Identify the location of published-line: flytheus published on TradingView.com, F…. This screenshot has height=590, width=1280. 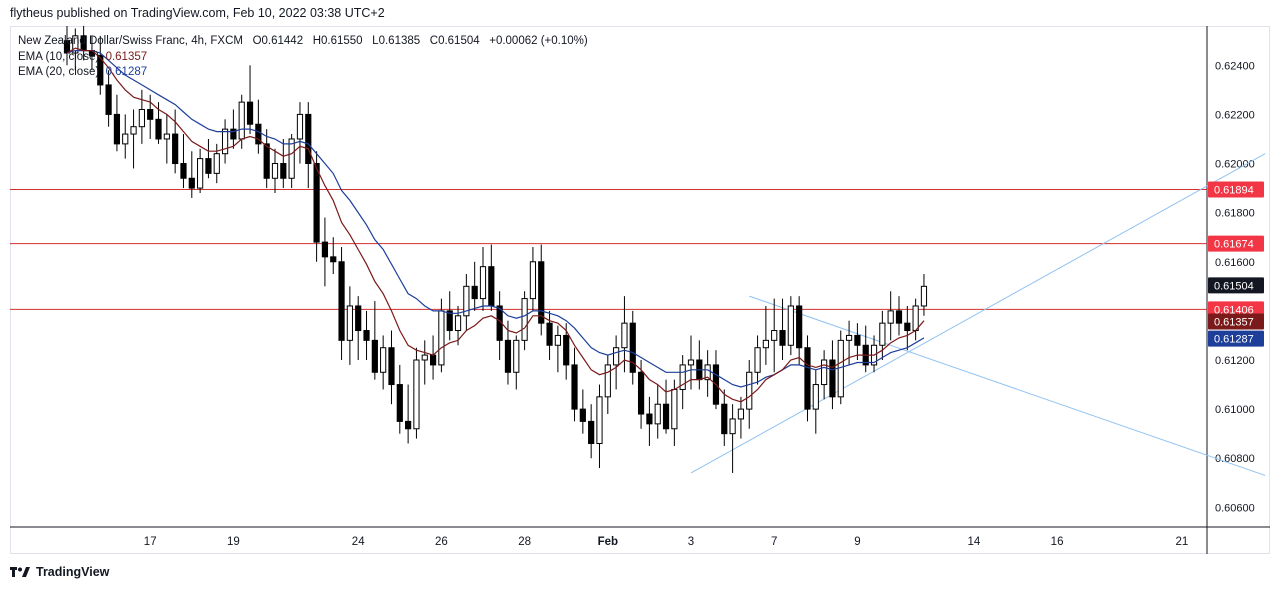
(197, 13).